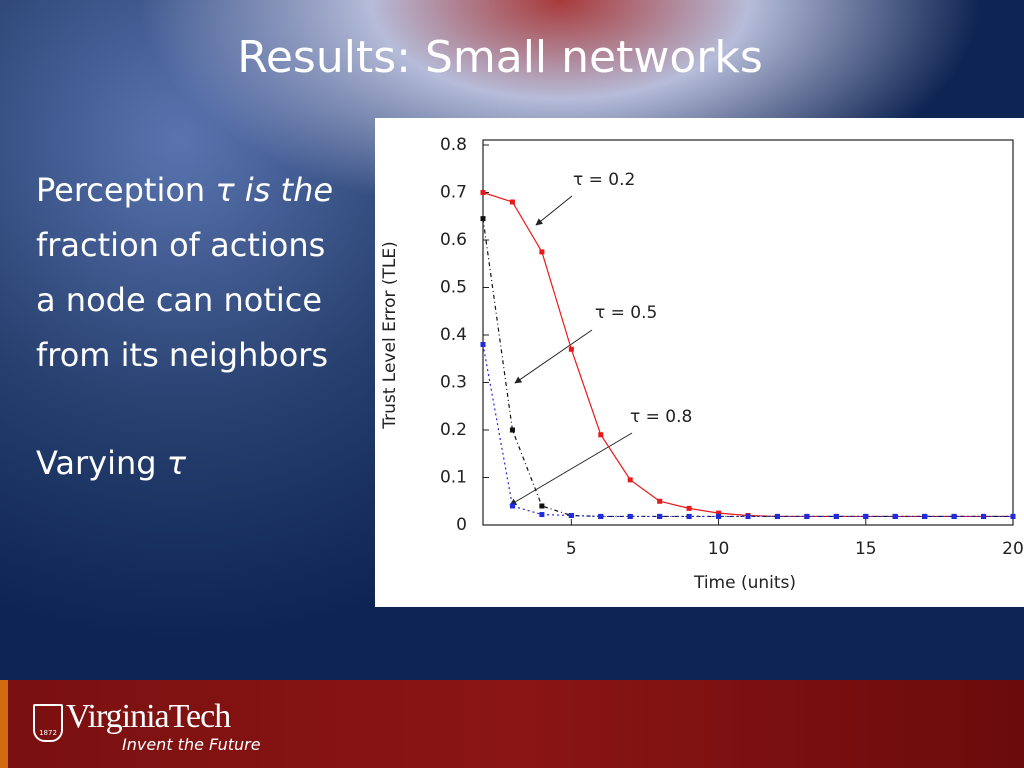 The image size is (1024, 768). I want to click on logo-shield: 1872, so click(48, 723).